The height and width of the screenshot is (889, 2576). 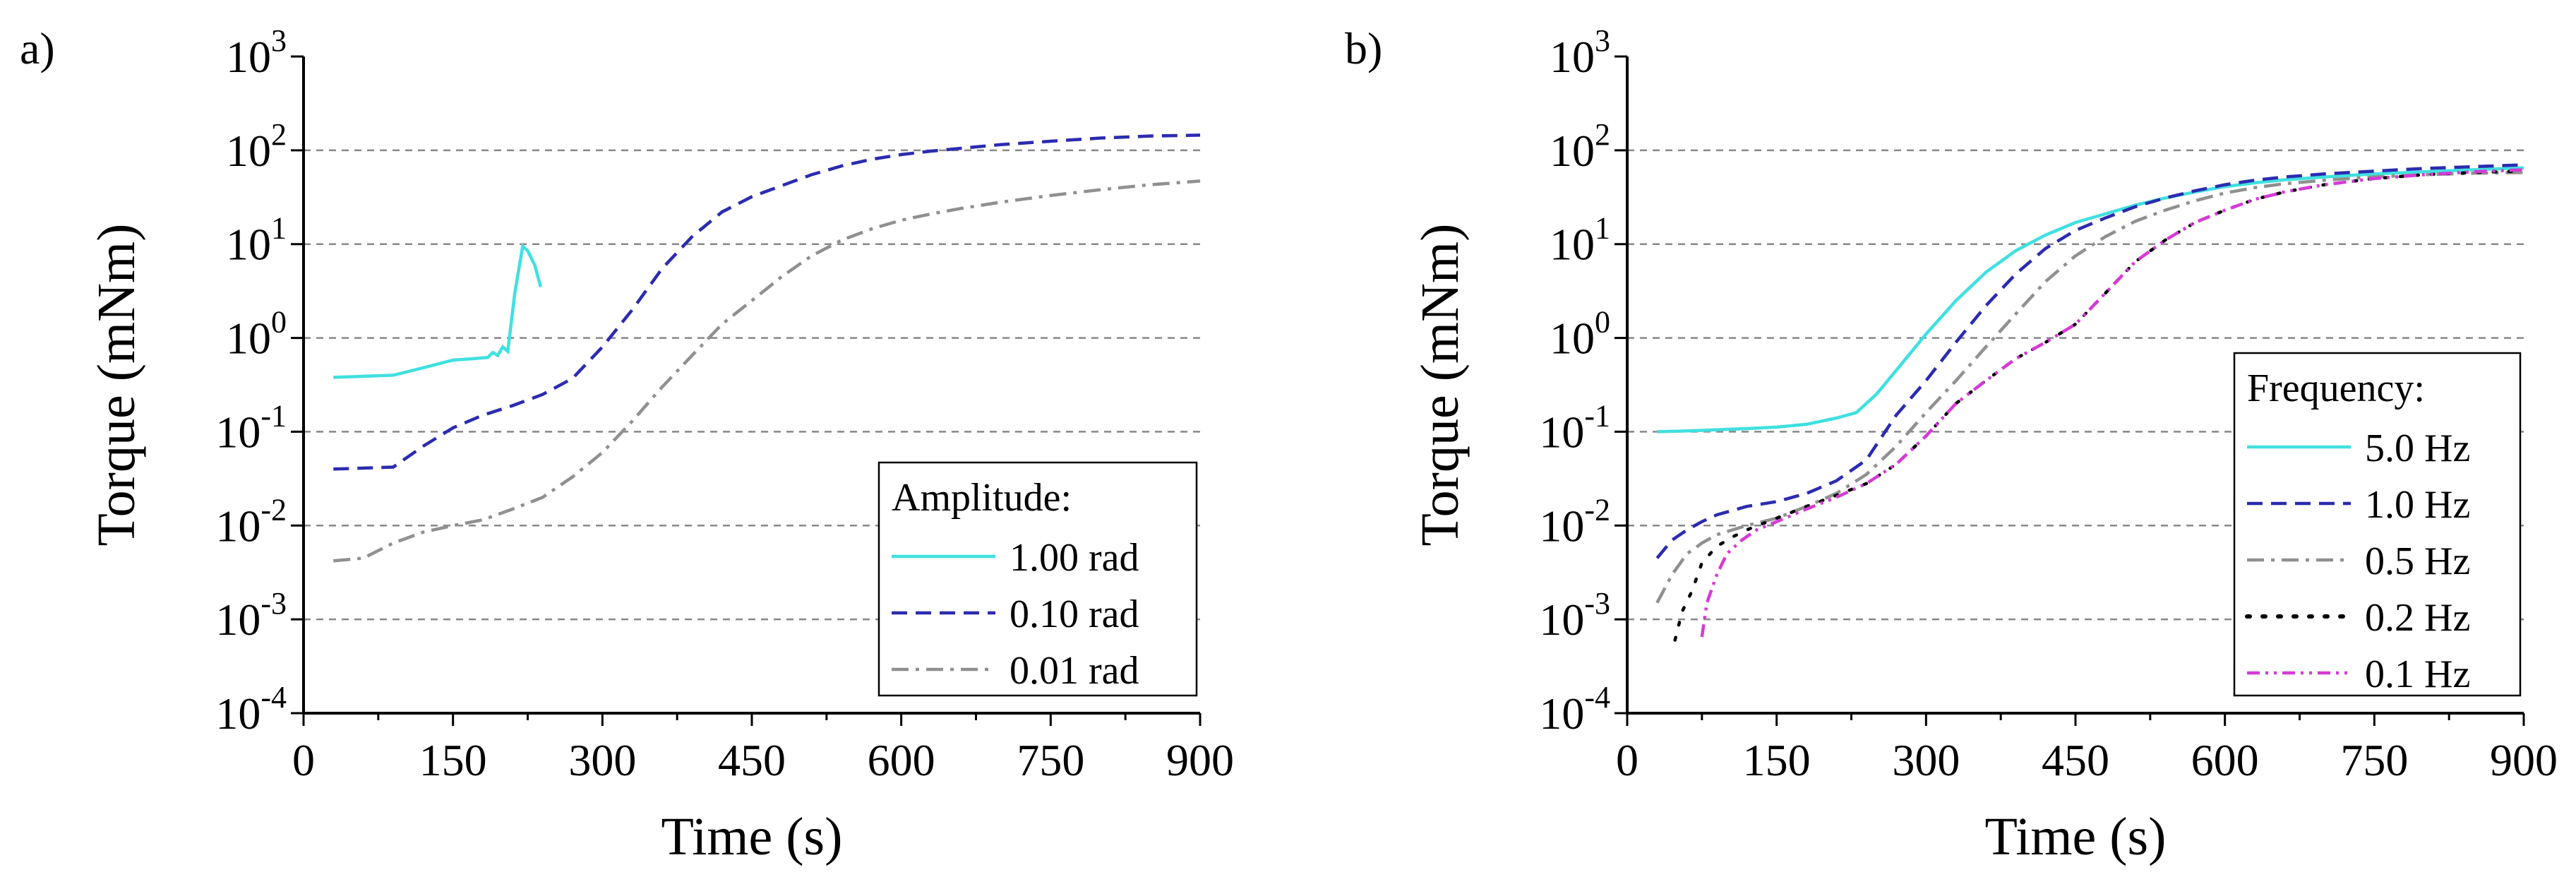 I want to click on legend-label: 0.1 Hz, so click(x=2417, y=674).